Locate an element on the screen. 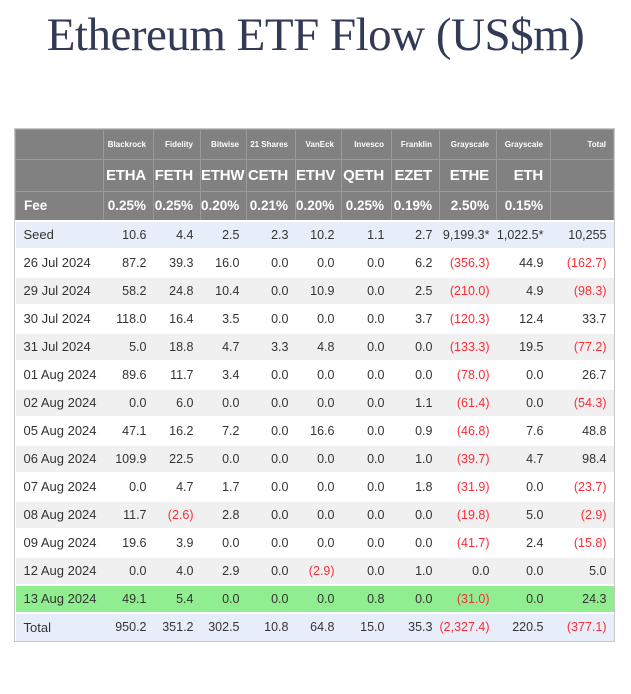 This screenshot has width=631, height=694. cell-06-aug-2024-ethw: 0.0 is located at coordinates (223, 458).